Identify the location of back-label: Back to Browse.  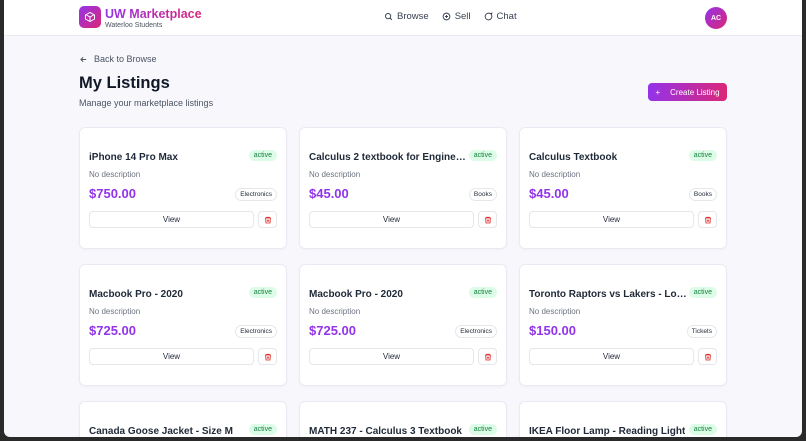
(125, 59).